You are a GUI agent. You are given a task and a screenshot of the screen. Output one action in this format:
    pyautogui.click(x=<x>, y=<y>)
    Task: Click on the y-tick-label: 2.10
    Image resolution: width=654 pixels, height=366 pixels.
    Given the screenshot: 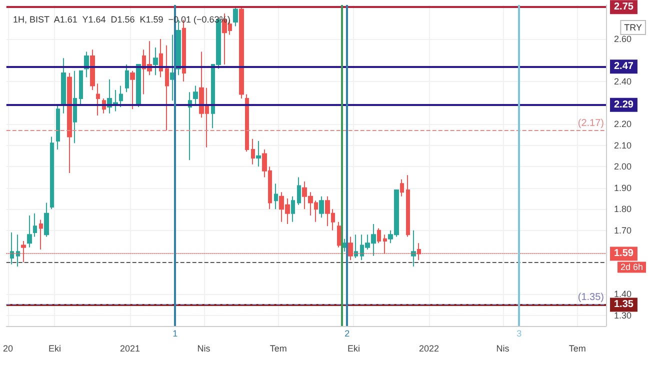 What is the action you would take?
    pyautogui.click(x=623, y=145)
    